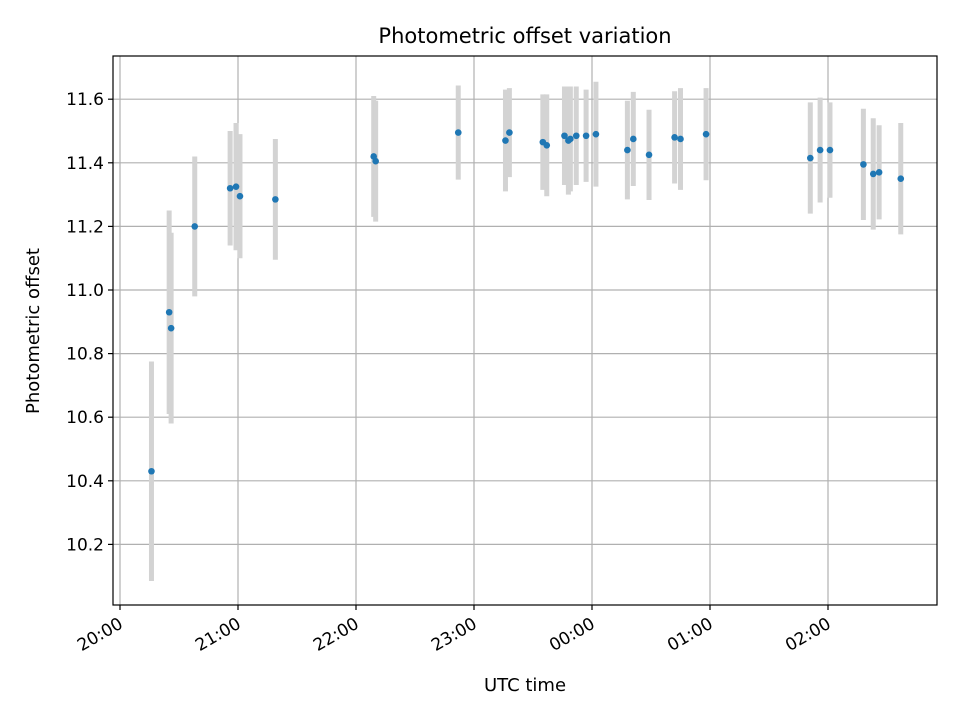 The height and width of the screenshot is (720, 960). What do you see at coordinates (524, 36) in the screenshot?
I see `chart-title: Photometric offset variation` at bounding box center [524, 36].